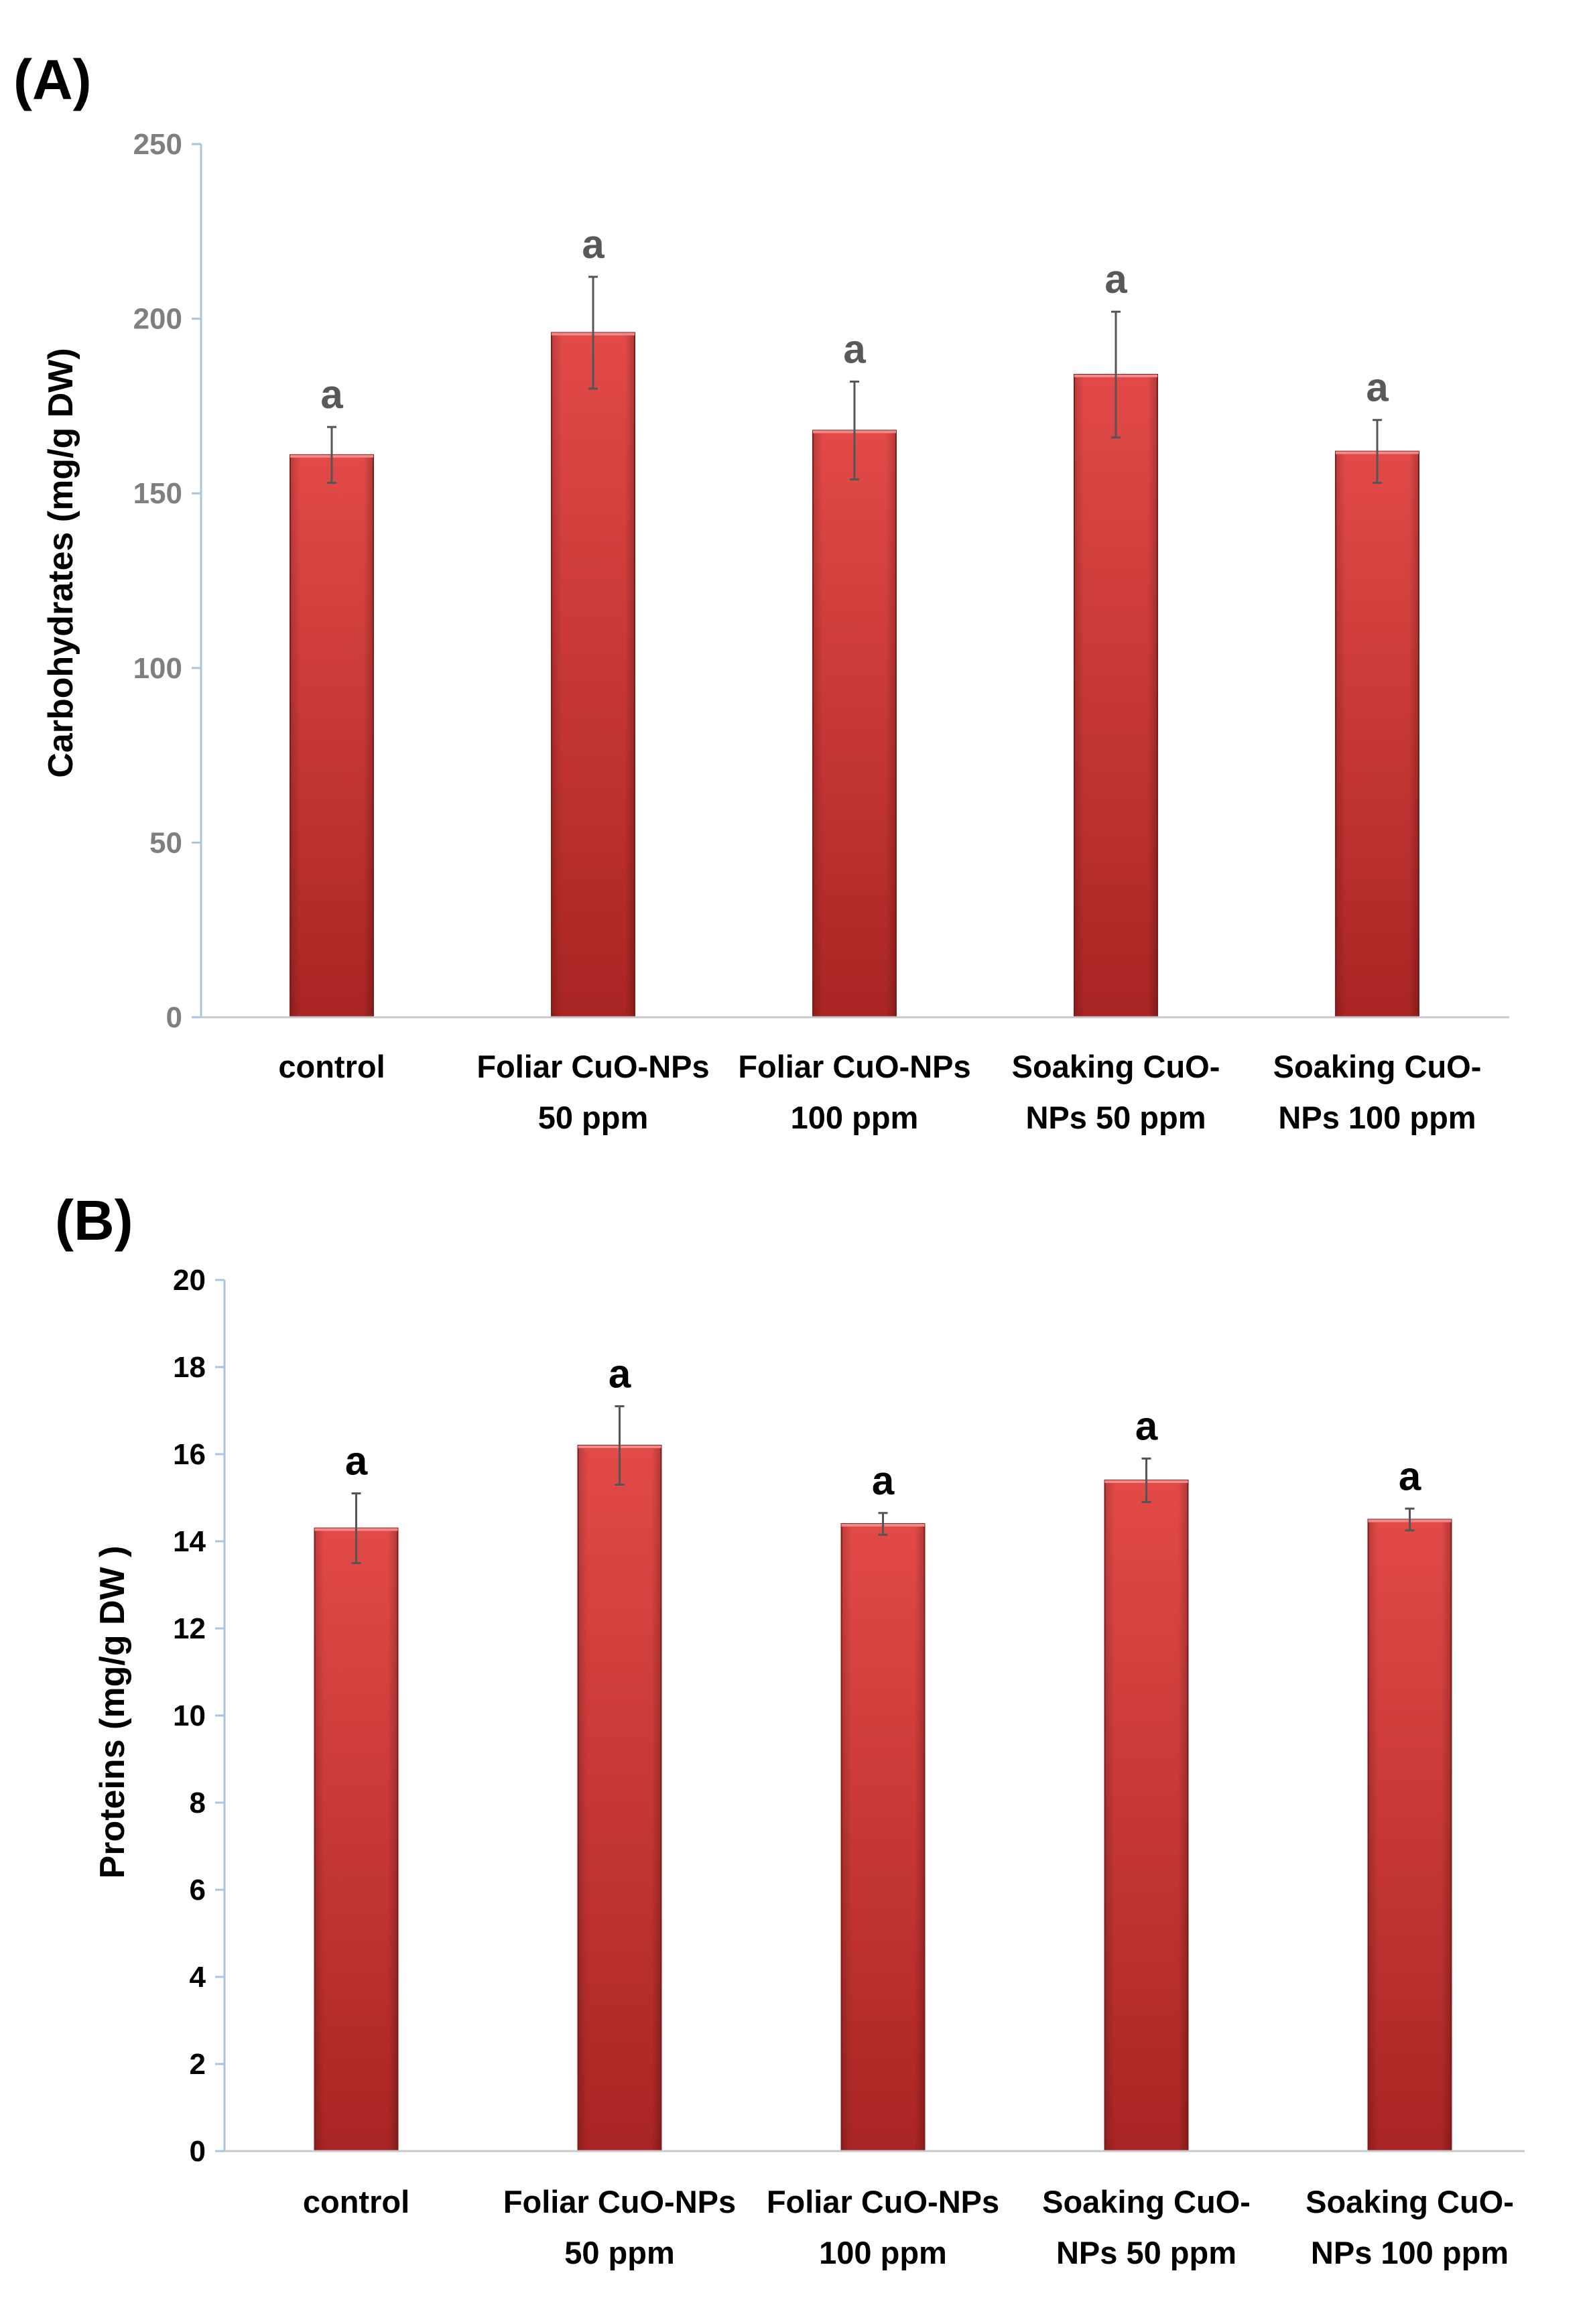 The width and height of the screenshot is (1587, 2324). I want to click on y-axis-title-b: Proteins (mg/g DW ), so click(113, 1713).